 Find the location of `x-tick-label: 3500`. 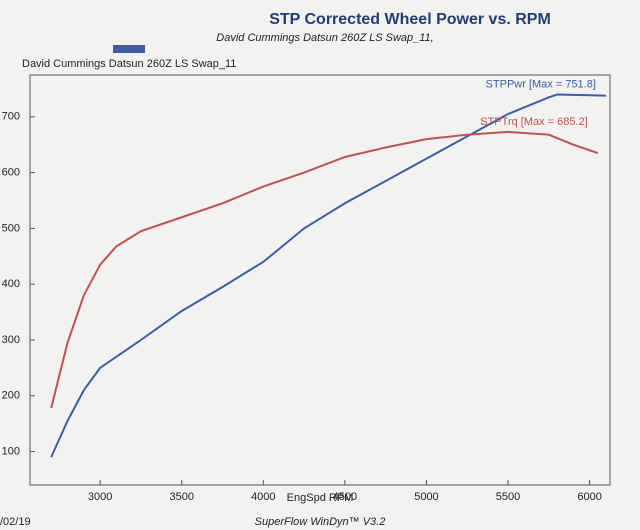

x-tick-label: 3500 is located at coordinates (181, 497).